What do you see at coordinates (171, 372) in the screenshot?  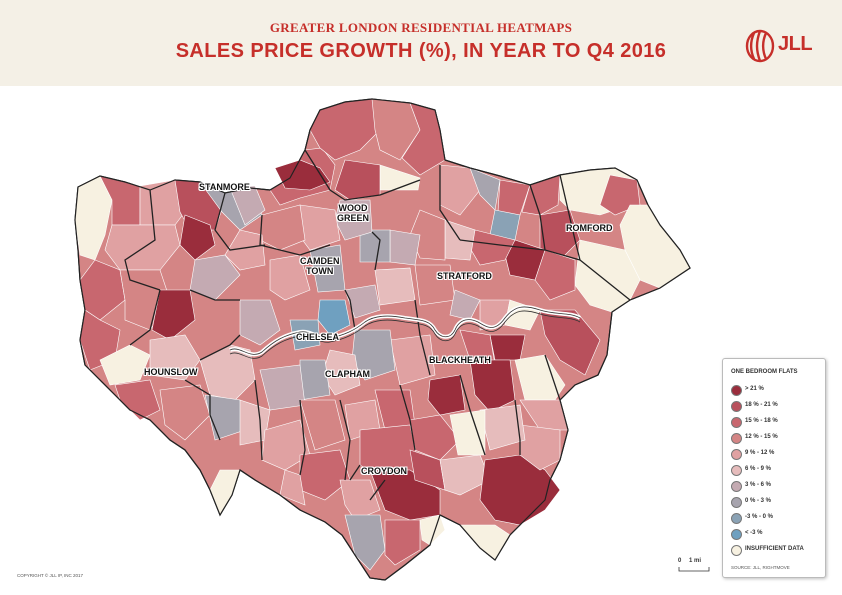 I see `place-label-hounslow: HOUNSLOW` at bounding box center [171, 372].